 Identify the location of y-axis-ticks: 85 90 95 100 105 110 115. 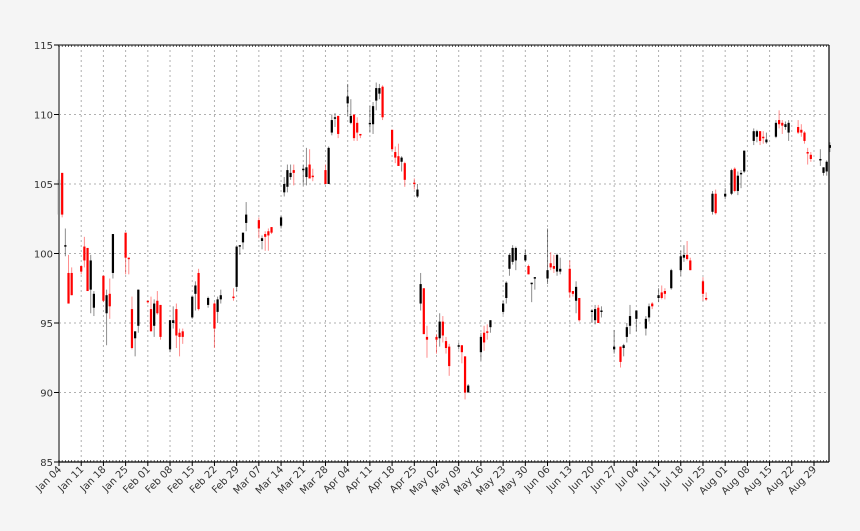
(46, 255).